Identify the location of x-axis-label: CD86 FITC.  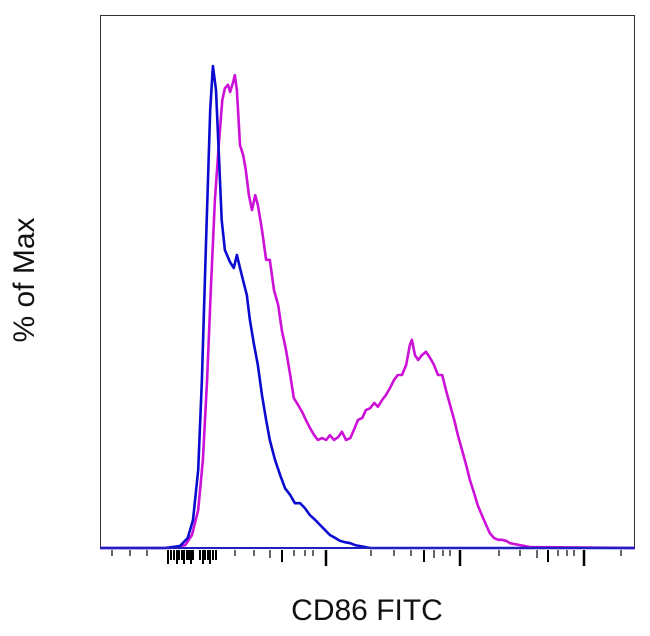
(367, 610).